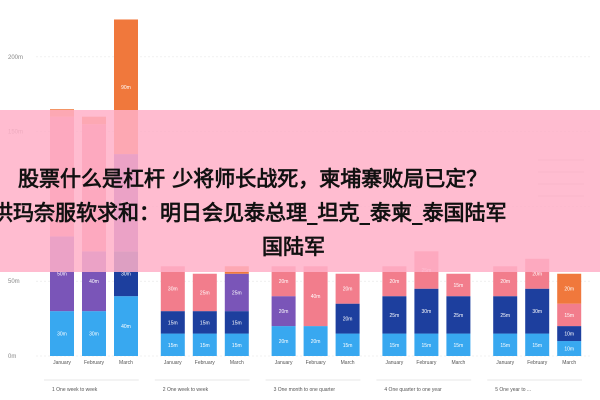 This screenshot has width=600, height=400. I want to click on headline-line-1: 股票什么是杠杆 少将师长战死，柬埔寨败局已定？, so click(253, 179).